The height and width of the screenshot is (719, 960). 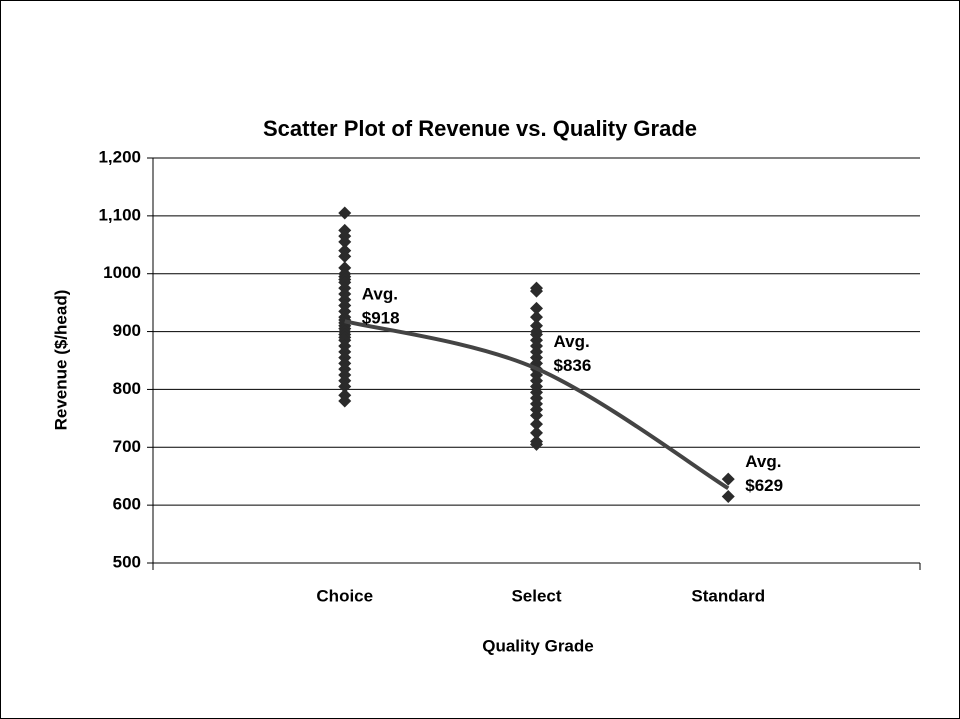 I want to click on trend-line, so click(x=537, y=405).